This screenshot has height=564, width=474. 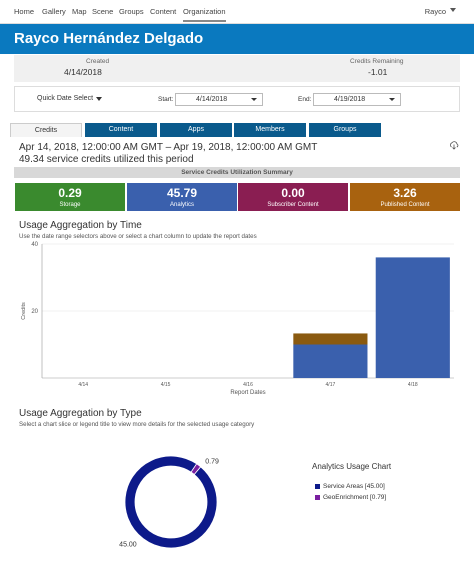 I want to click on created-label: Created, so click(x=98, y=61).